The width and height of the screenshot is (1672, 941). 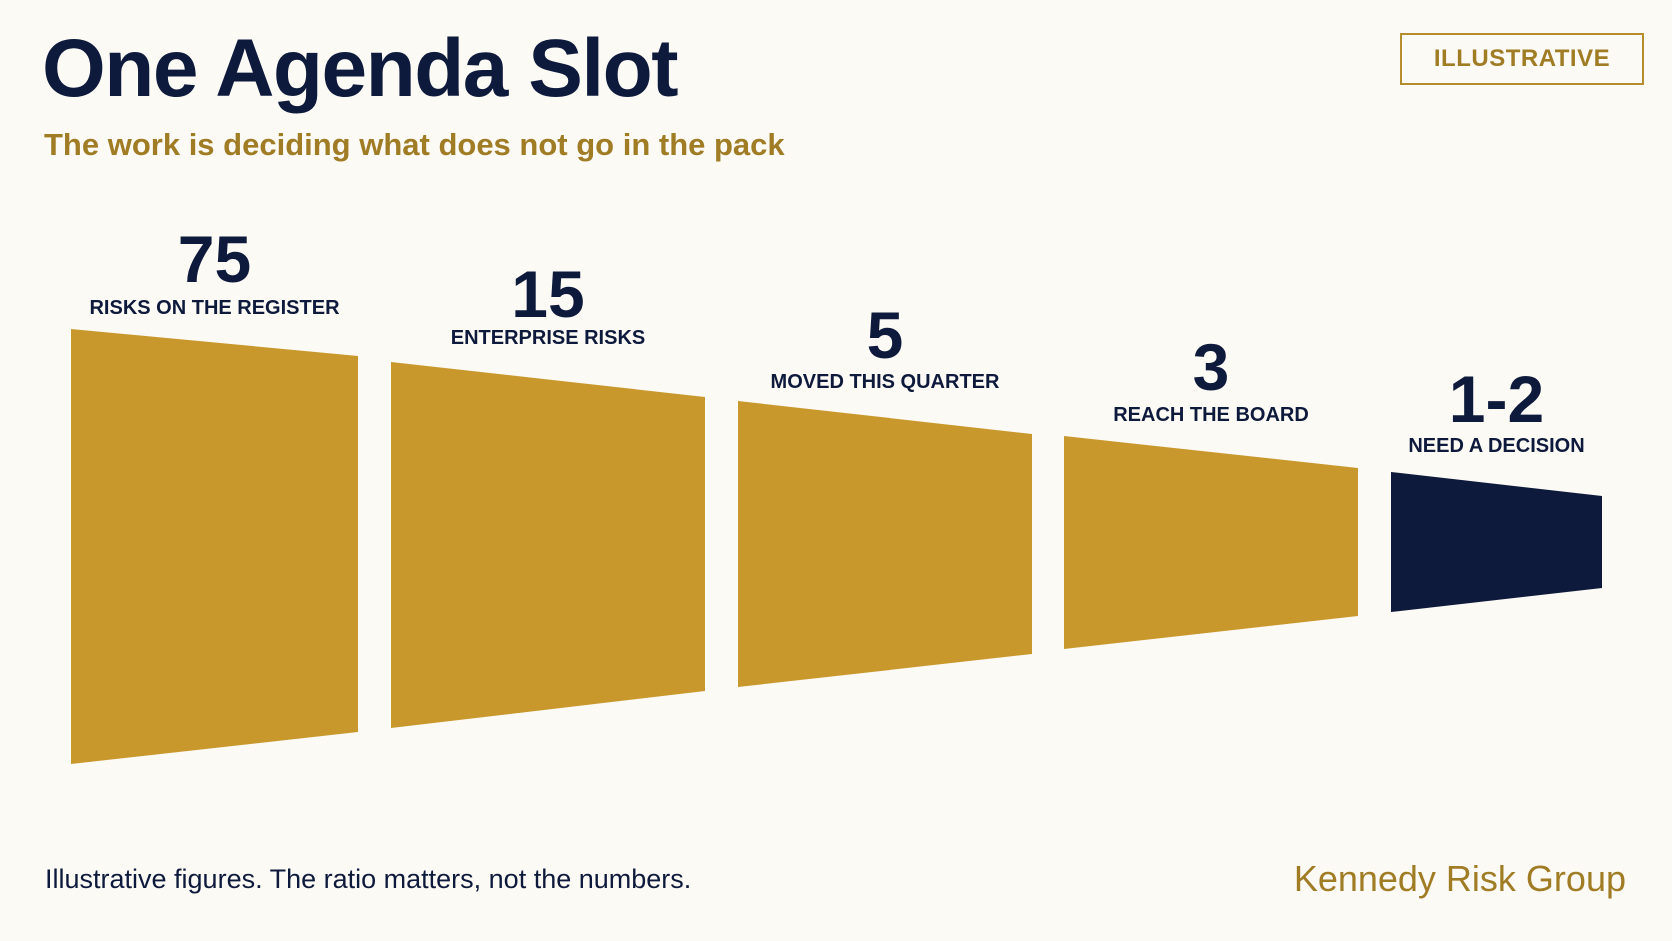 What do you see at coordinates (1522, 59) in the screenshot?
I see `illustrative-badge: ILLUSTRATIVE` at bounding box center [1522, 59].